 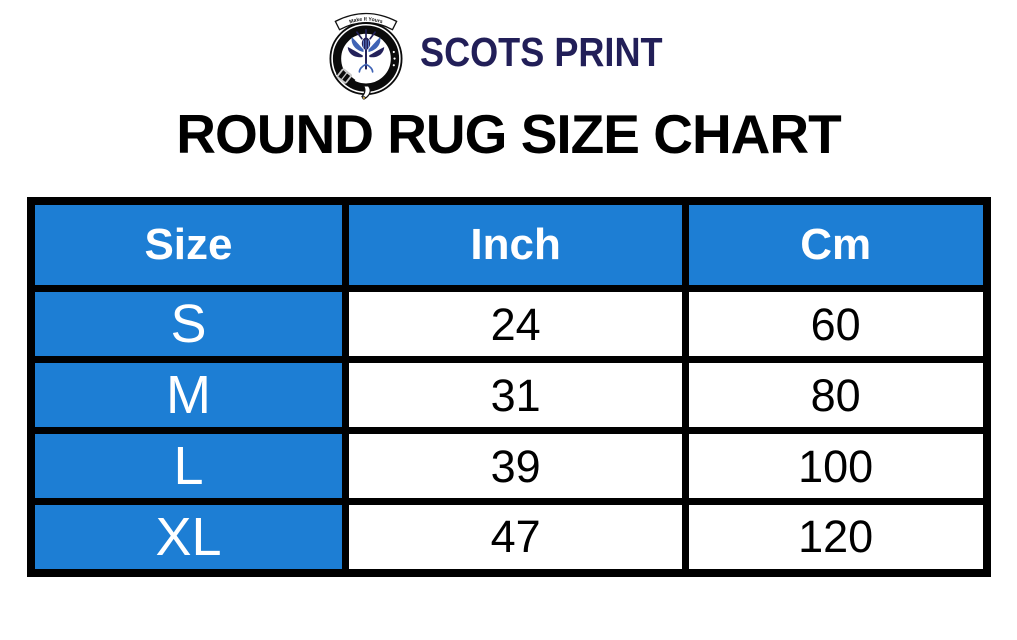 I want to click on svg-text: Make It Yours, so click(x=365, y=21).